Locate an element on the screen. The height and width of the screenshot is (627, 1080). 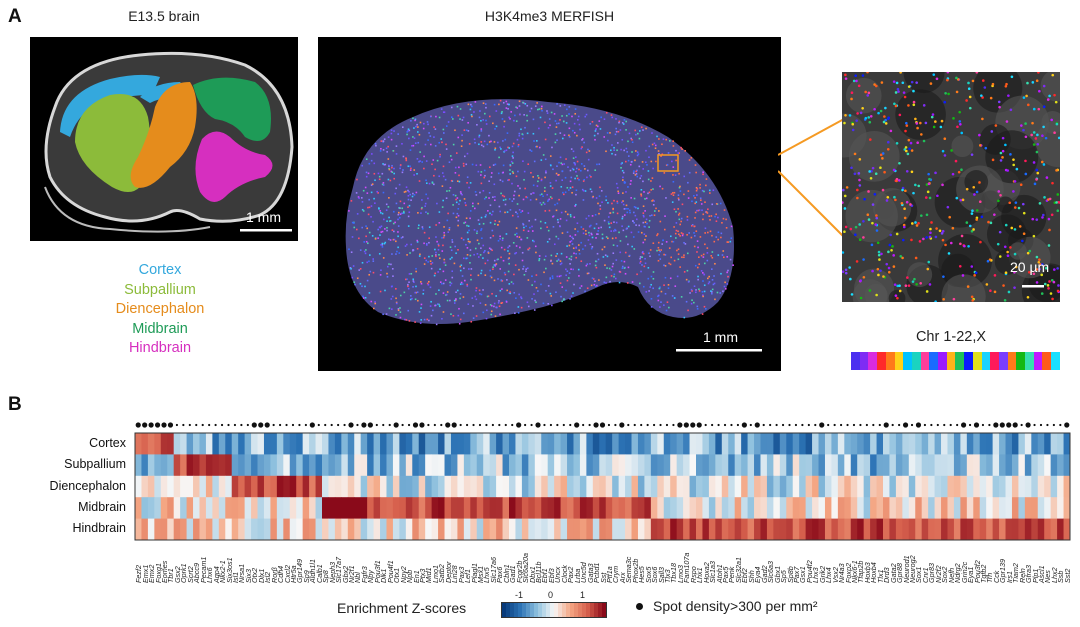
zscore-swatch is located at coordinates (512, 610).